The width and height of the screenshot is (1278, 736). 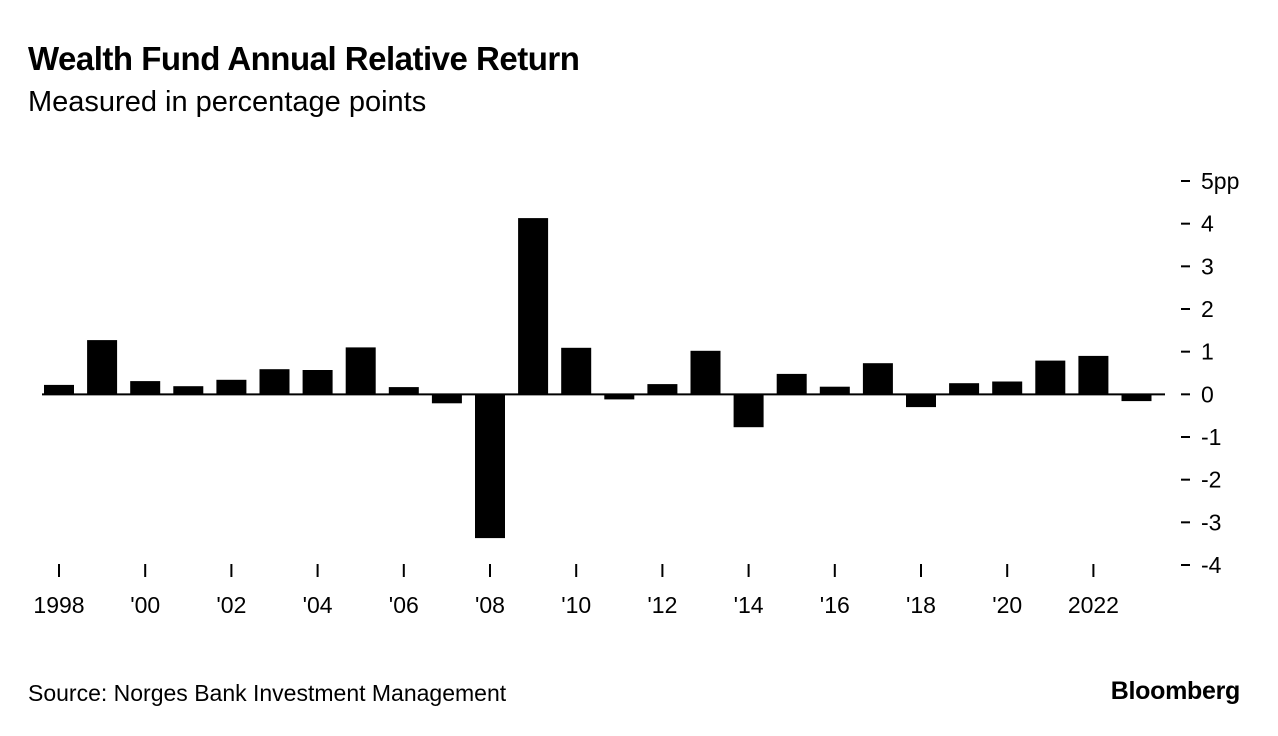 I want to click on y-axis: 5pp 4 3 2 1 0 -1 -2 -3 -4, so click(x=1210, y=373).